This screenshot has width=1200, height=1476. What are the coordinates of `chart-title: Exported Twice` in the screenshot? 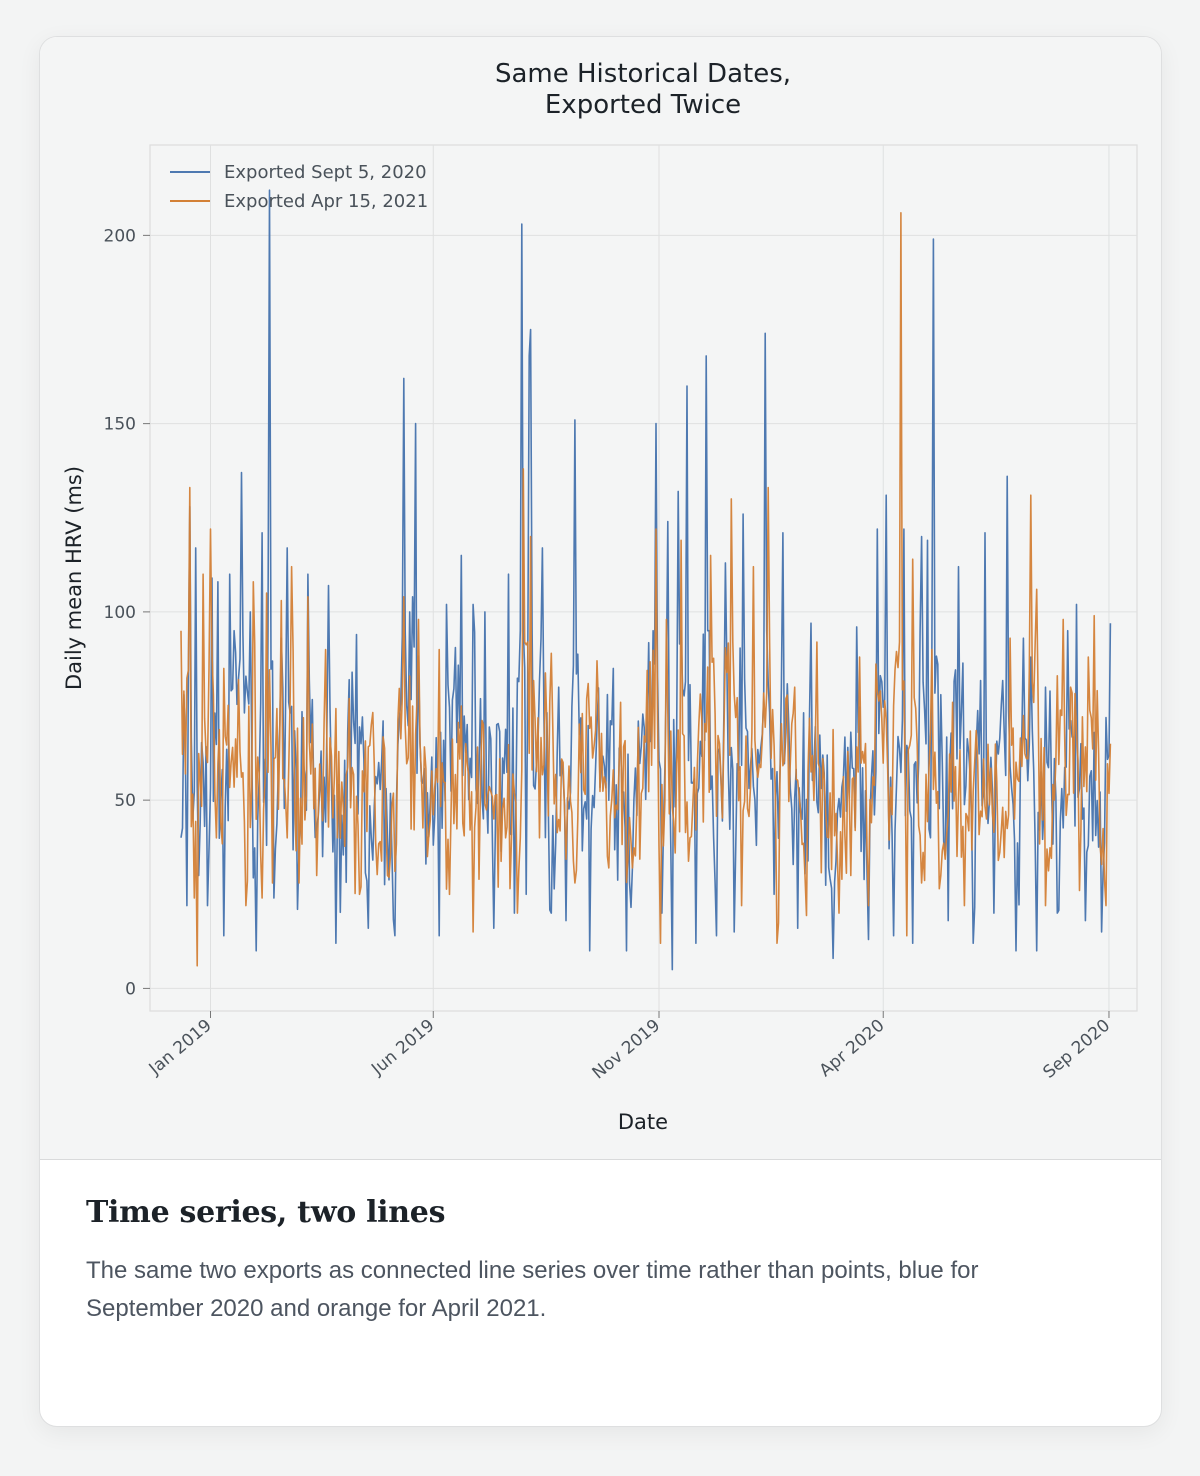 It's located at (643, 105).